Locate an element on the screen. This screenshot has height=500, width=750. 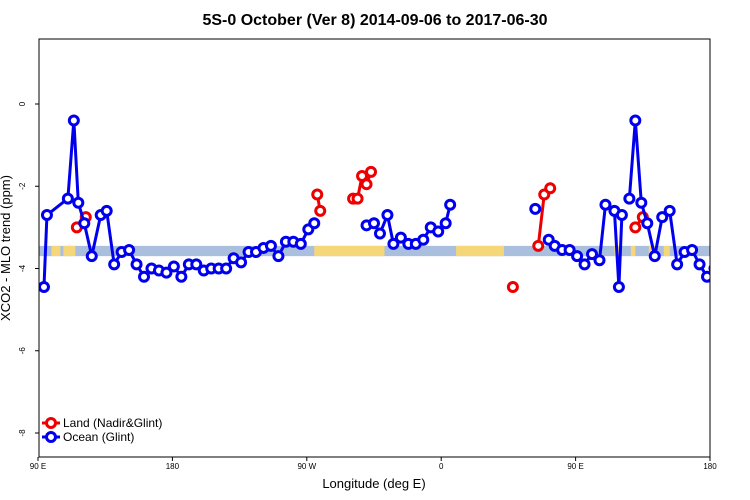
legend-ocean-label: Ocean (Glint) is located at coordinates (98, 437).